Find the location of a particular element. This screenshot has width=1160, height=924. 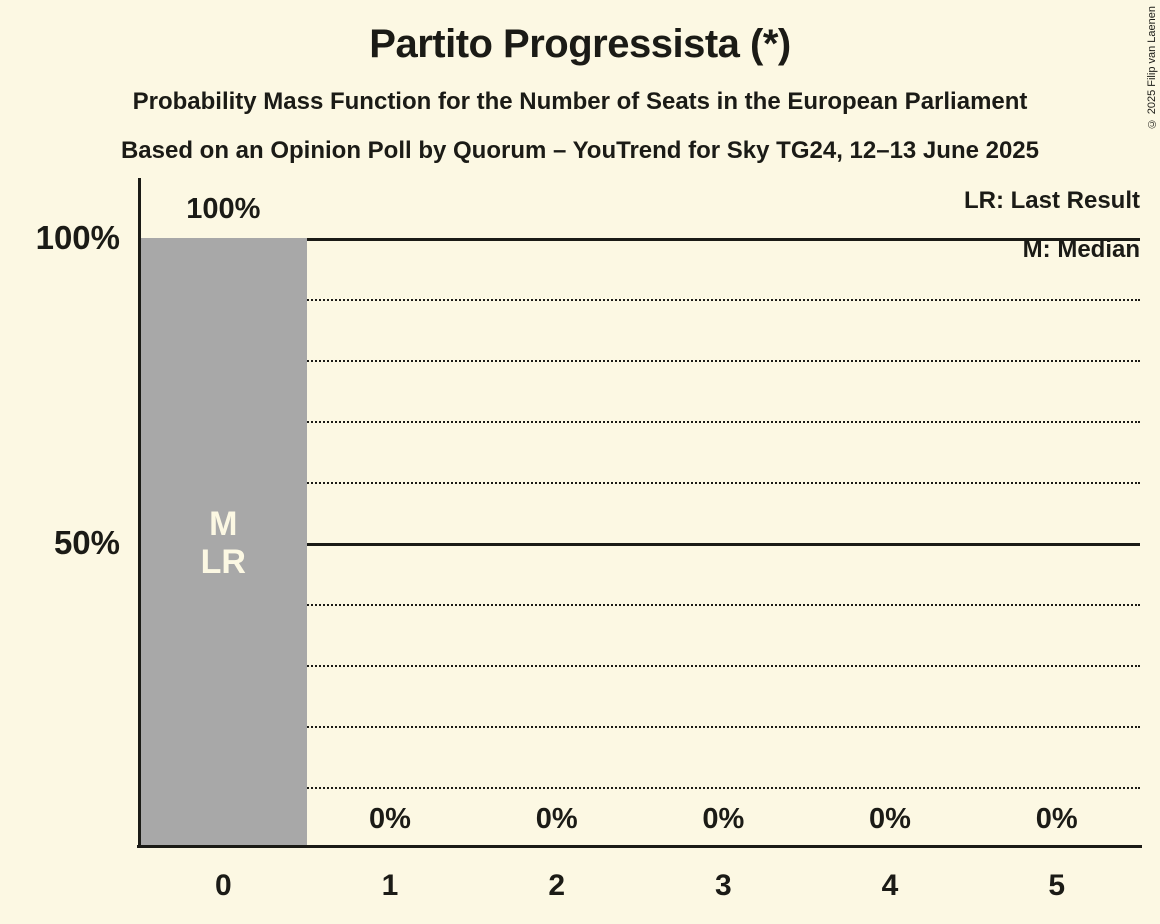

x-axis-label-4: 4 is located at coordinates (890, 885).